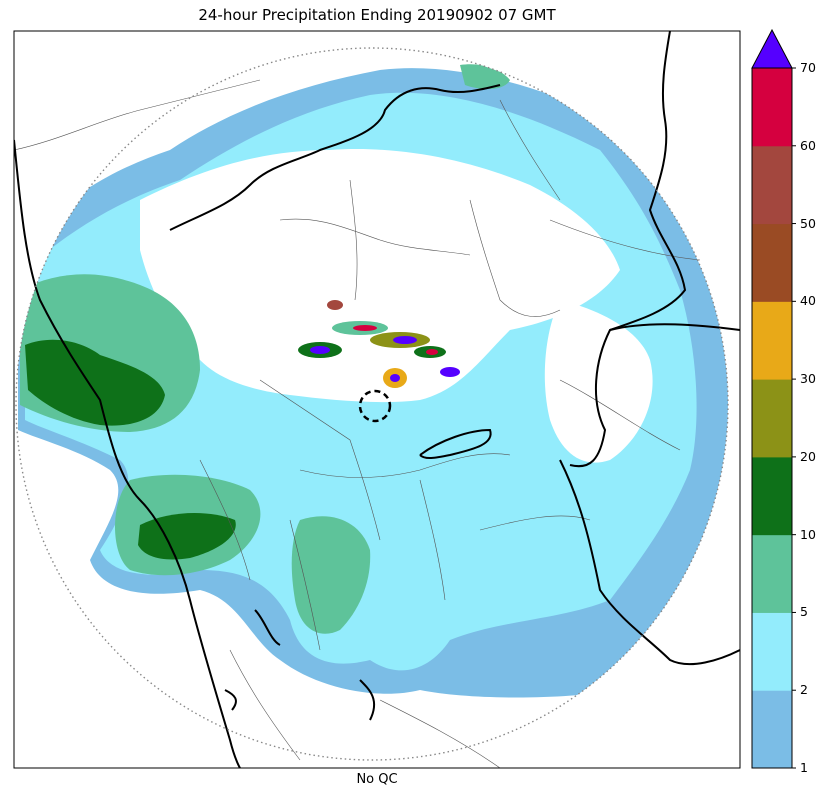 Image resolution: width=825 pixels, height=797 pixels. I want to click on colorbar-tick-label: 20, so click(808, 456).